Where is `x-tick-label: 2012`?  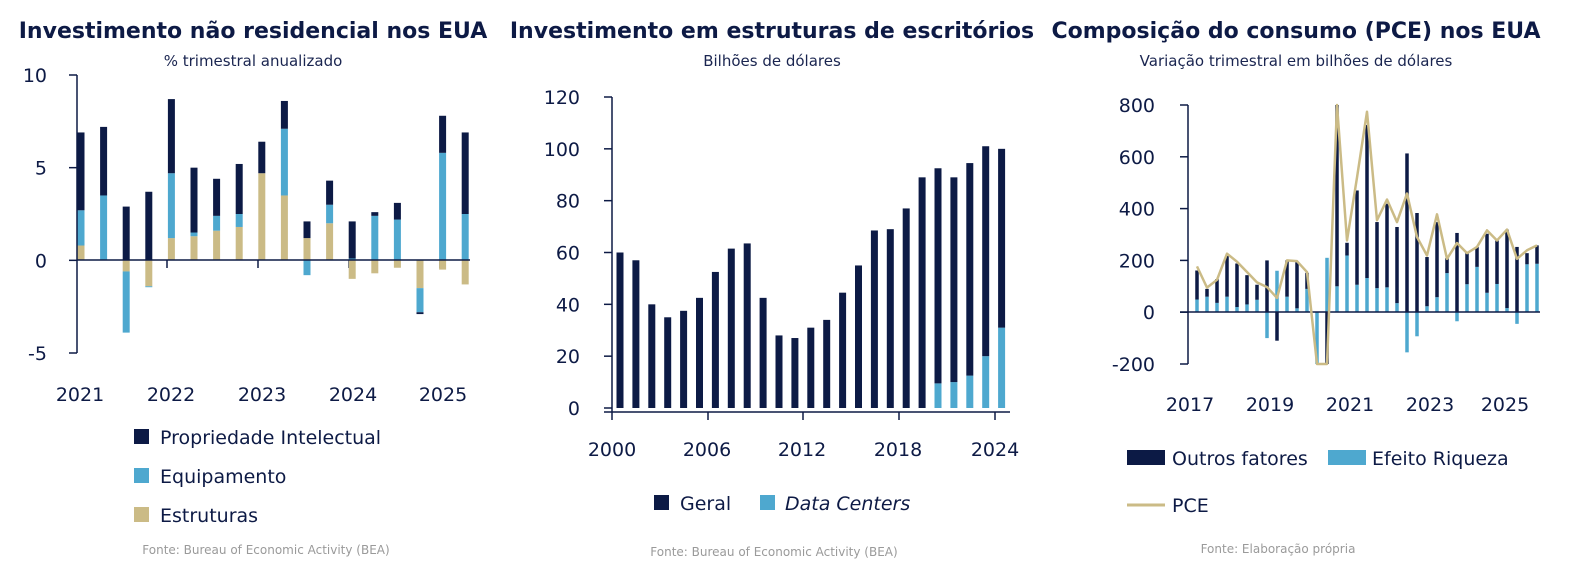 x-tick-label: 2012 is located at coordinates (802, 450).